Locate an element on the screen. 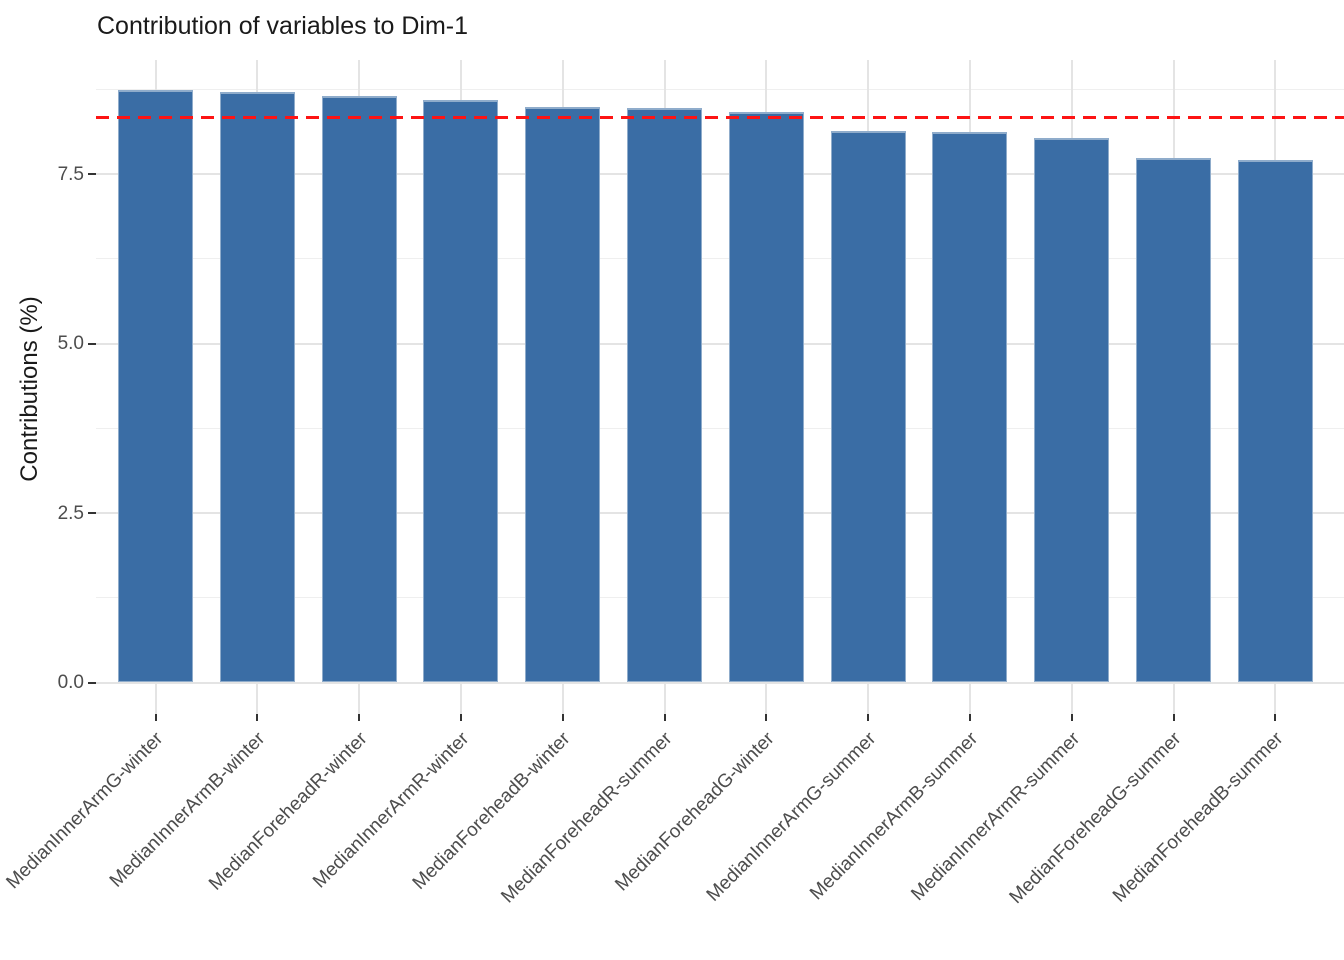  y-tick-label: 2.5 is located at coordinates (70, 513).